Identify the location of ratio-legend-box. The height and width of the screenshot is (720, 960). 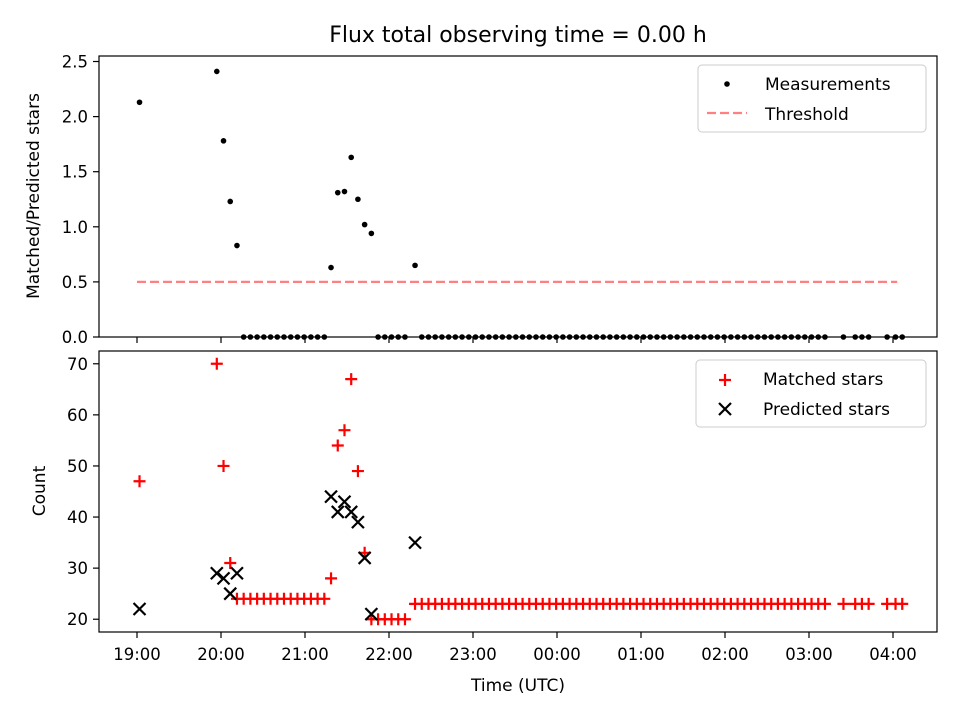
(812, 98).